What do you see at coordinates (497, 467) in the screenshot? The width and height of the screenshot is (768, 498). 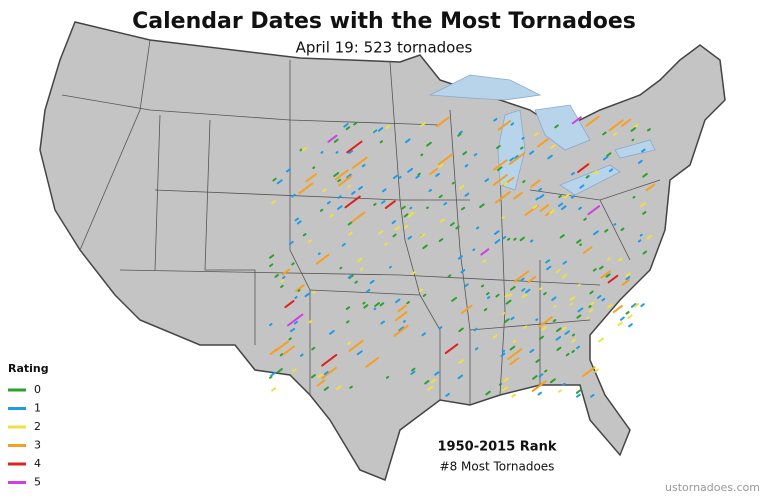 I see `rank-text: #8 Most Tornadoes` at bounding box center [497, 467].